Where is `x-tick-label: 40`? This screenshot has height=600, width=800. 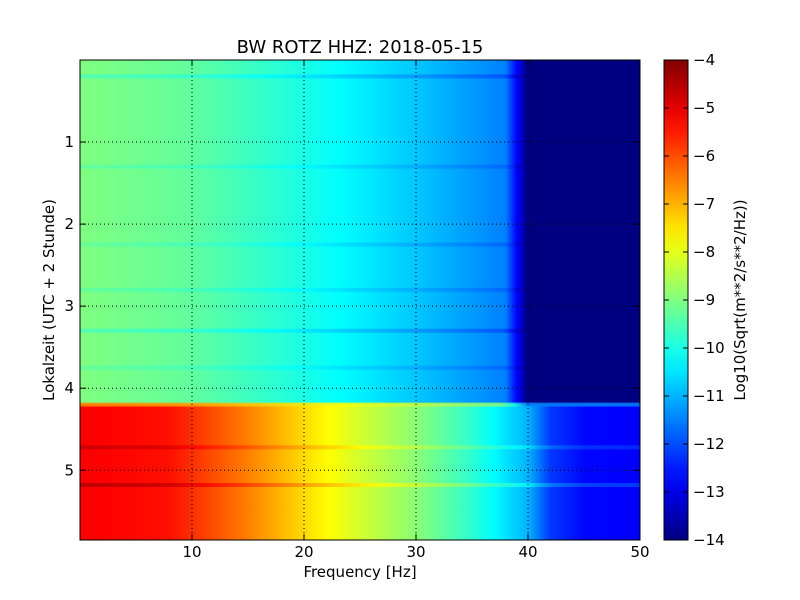 x-tick-label: 40 is located at coordinates (527, 552).